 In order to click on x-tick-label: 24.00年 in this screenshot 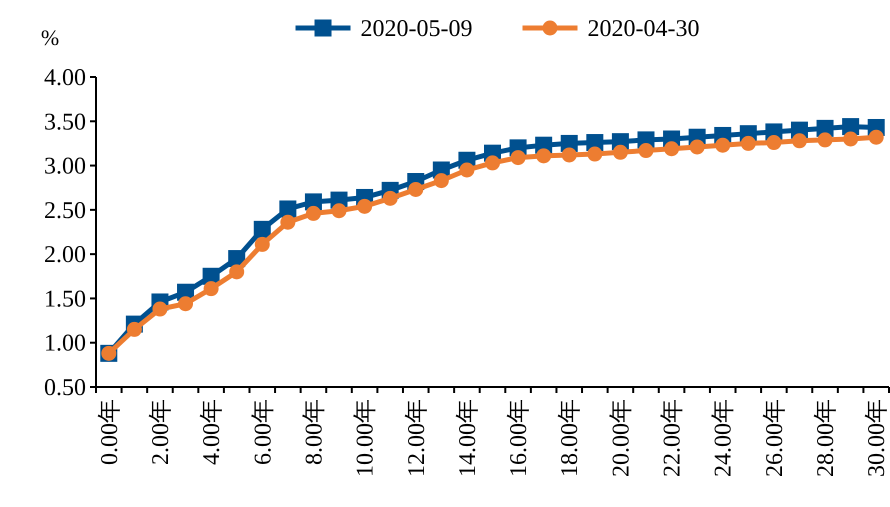, I will do `click(723, 438)`.